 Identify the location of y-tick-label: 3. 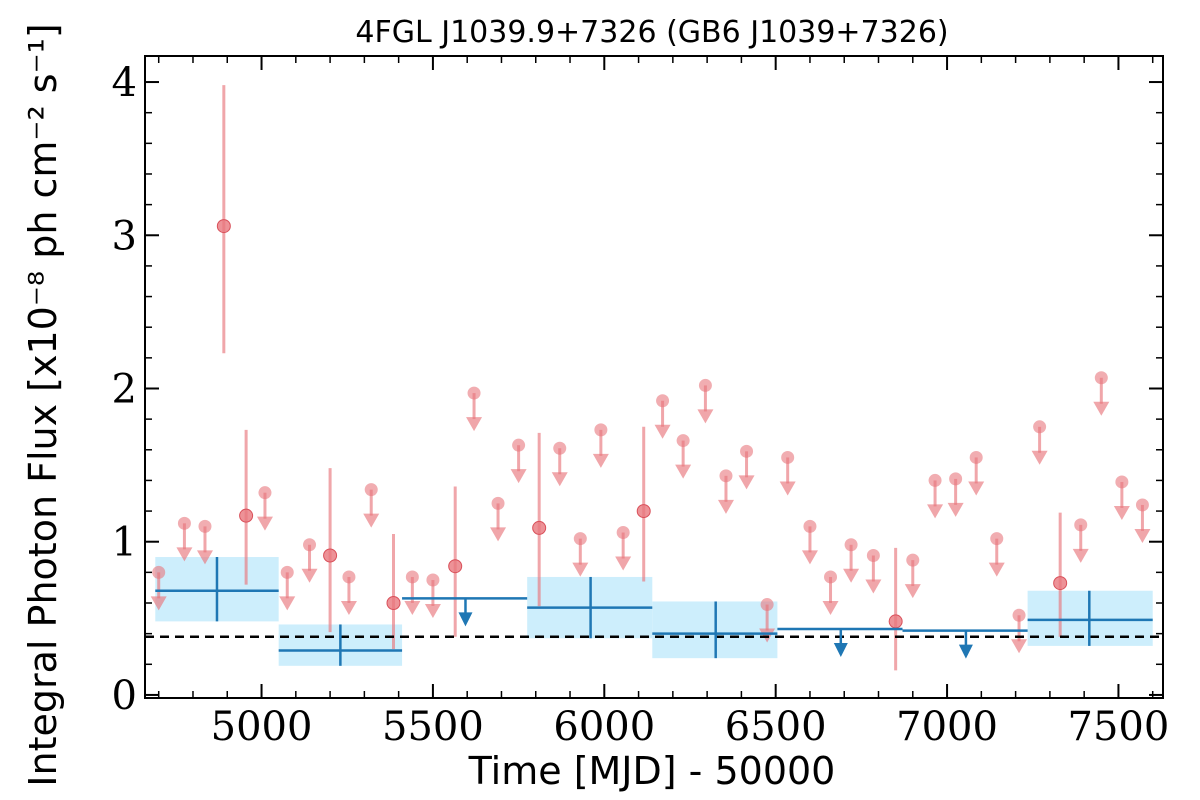
(124, 236).